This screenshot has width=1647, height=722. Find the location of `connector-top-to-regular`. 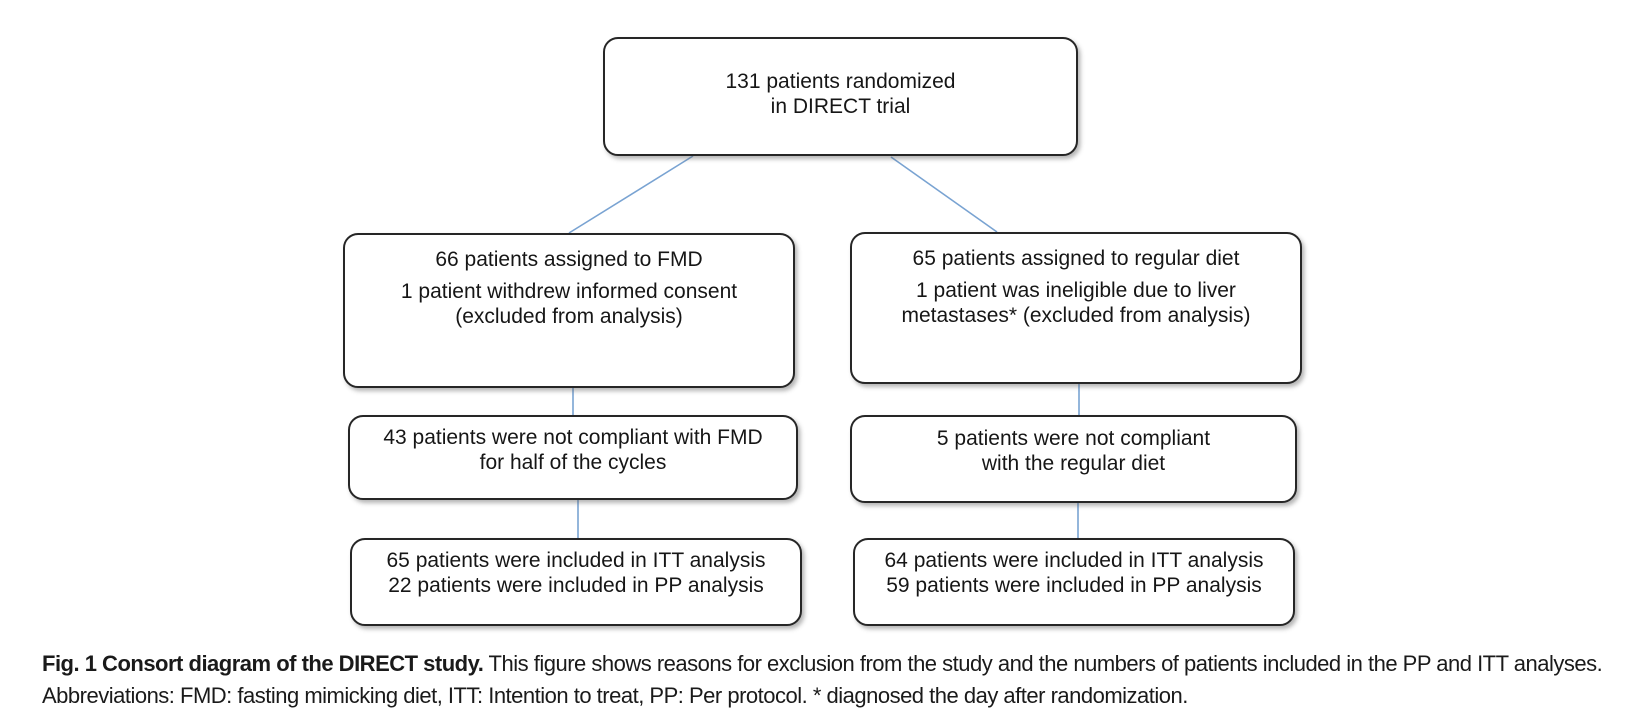

connector-top-to-regular is located at coordinates (944, 194).